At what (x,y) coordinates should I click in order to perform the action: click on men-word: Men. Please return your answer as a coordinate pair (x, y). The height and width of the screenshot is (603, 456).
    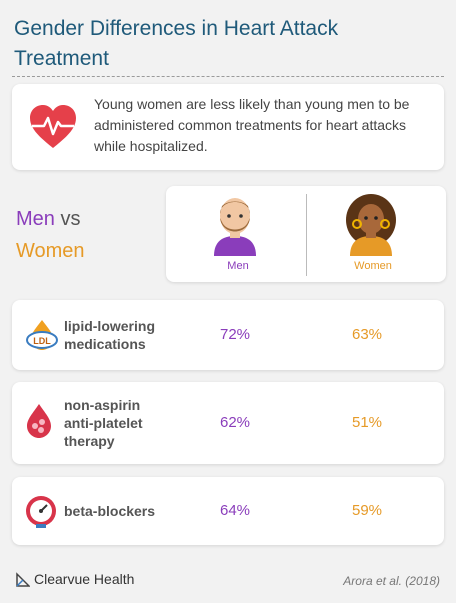
    Looking at the image, I should click on (35, 219).